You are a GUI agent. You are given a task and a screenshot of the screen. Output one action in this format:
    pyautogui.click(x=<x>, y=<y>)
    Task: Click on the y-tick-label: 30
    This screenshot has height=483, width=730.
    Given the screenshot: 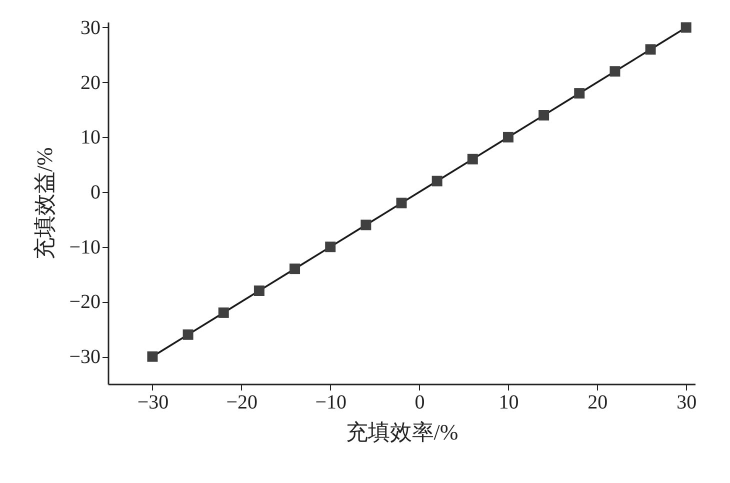 What is the action you would take?
    pyautogui.click(x=90, y=27)
    